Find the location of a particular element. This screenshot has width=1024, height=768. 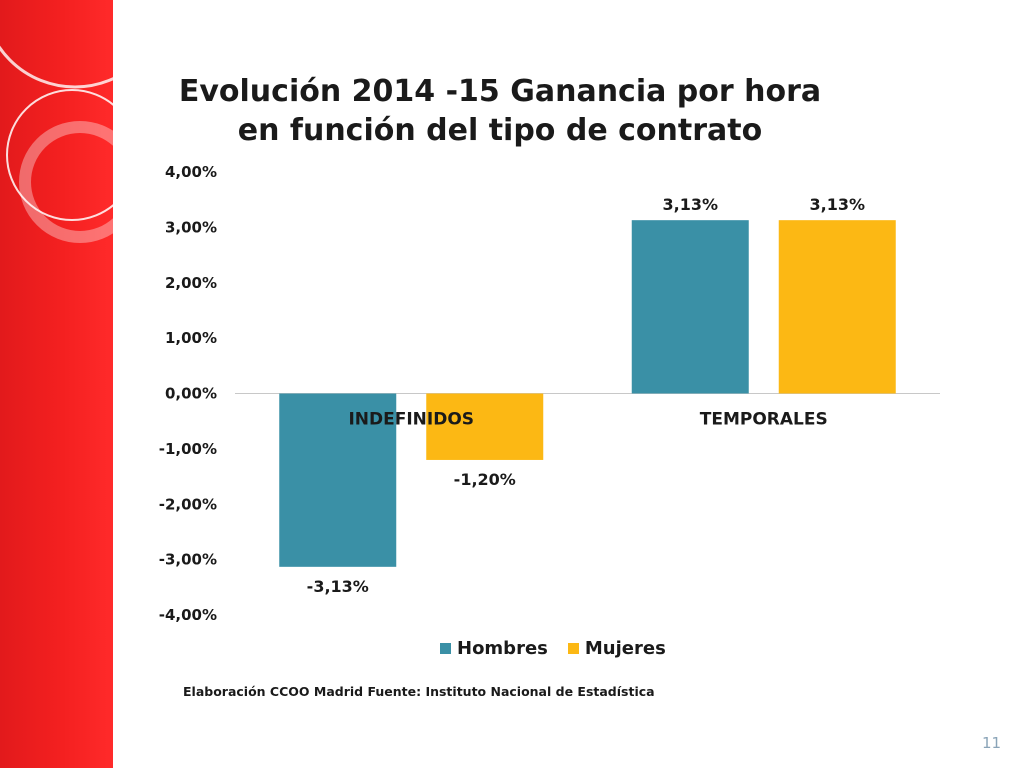

legend-item-hombres: Hombres is located at coordinates (494, 648).